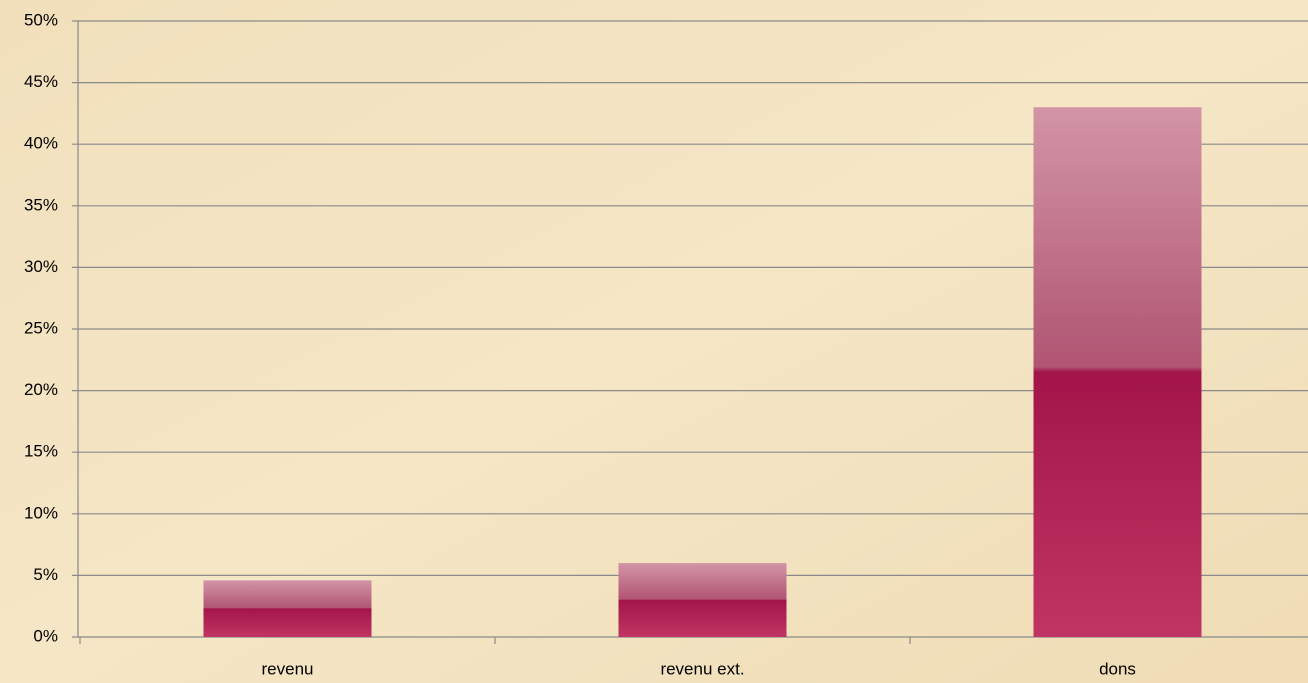 Image resolution: width=1308 pixels, height=683 pixels. What do you see at coordinates (41, 512) in the screenshot?
I see `y-tick-label: 10%` at bounding box center [41, 512].